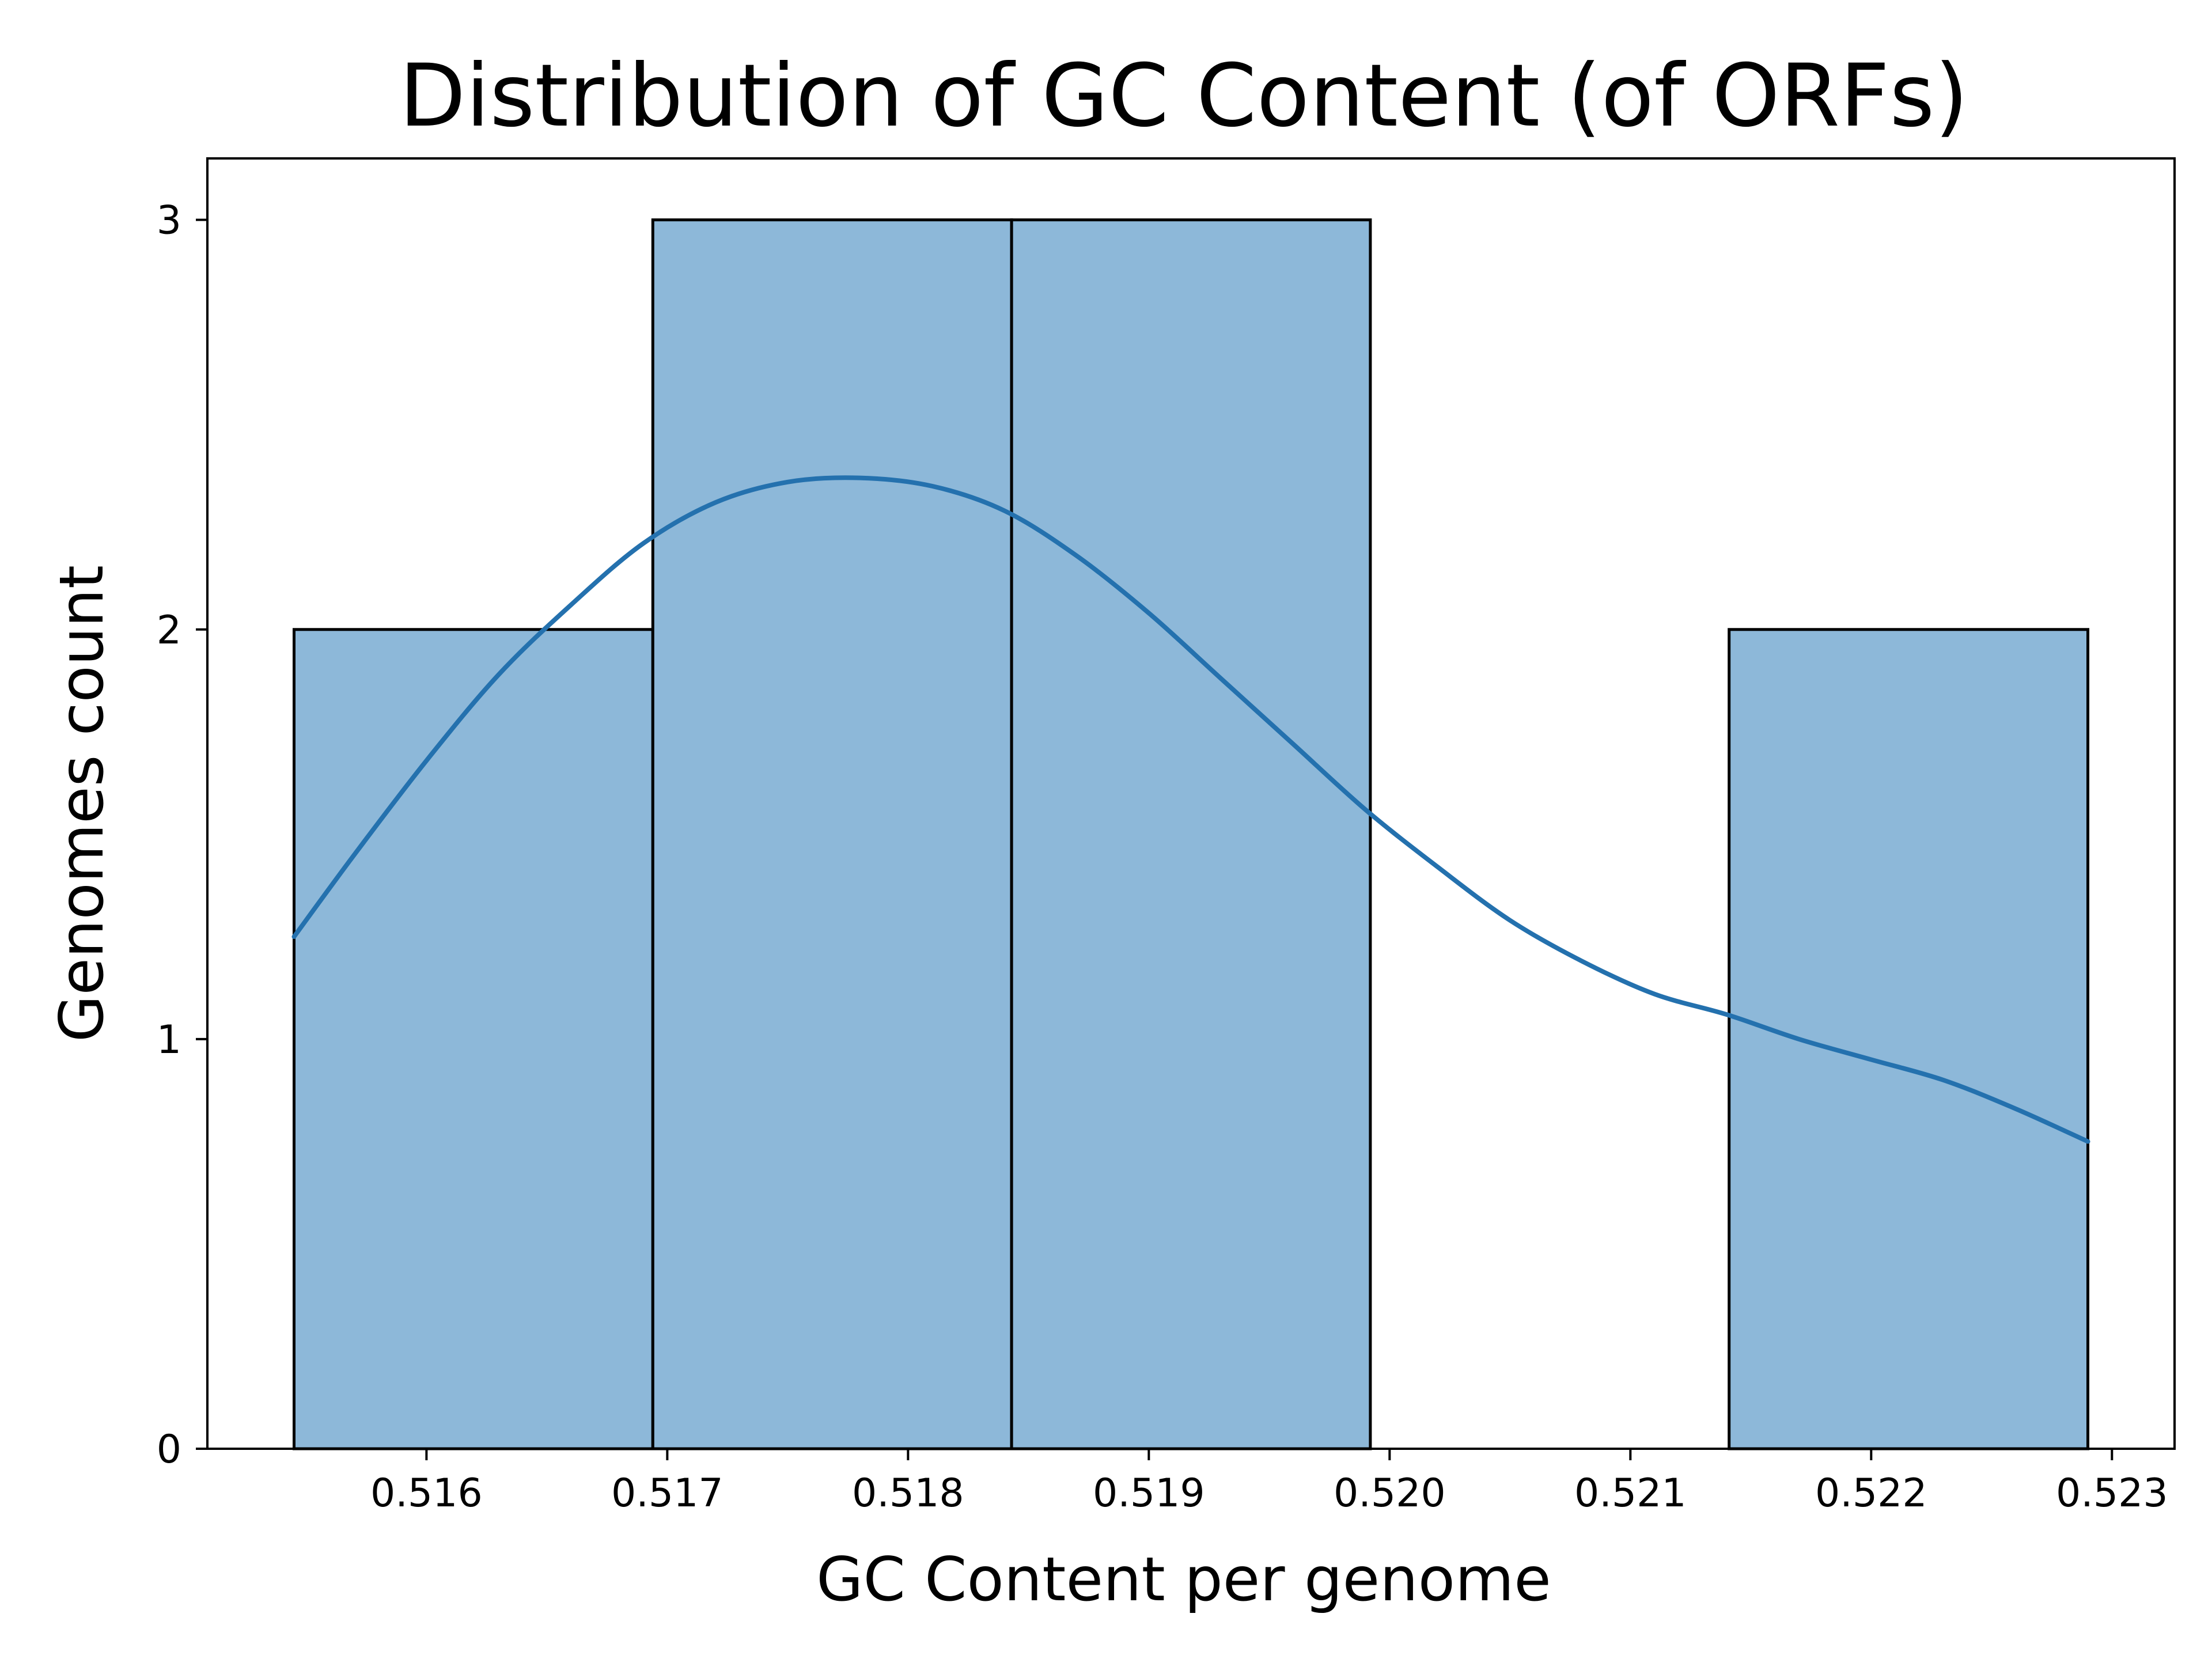  What do you see at coordinates (908, 1493) in the screenshot?
I see `x-tick-label: 0.518` at bounding box center [908, 1493].